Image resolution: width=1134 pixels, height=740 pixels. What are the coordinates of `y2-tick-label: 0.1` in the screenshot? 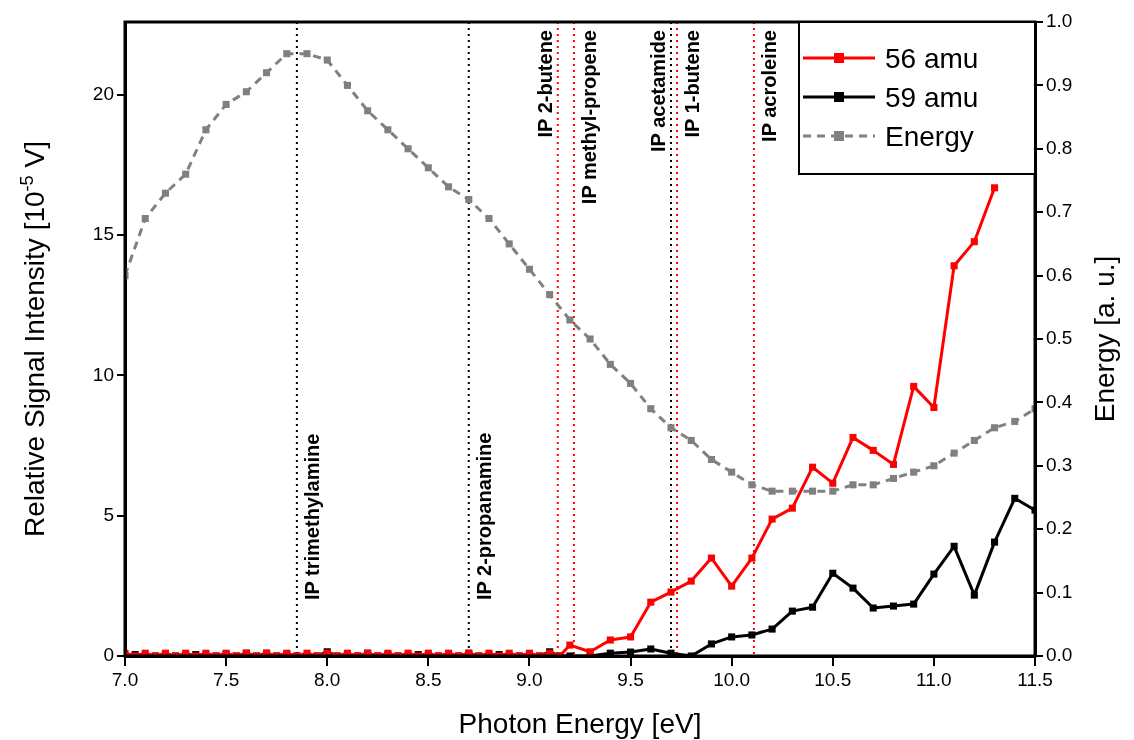 It's located at (1059, 591).